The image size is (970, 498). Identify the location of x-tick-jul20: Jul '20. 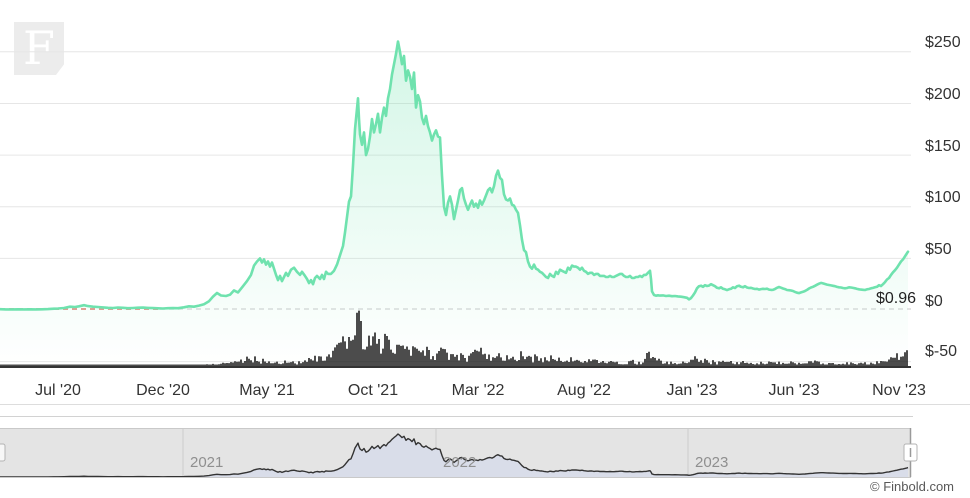
(58, 390).